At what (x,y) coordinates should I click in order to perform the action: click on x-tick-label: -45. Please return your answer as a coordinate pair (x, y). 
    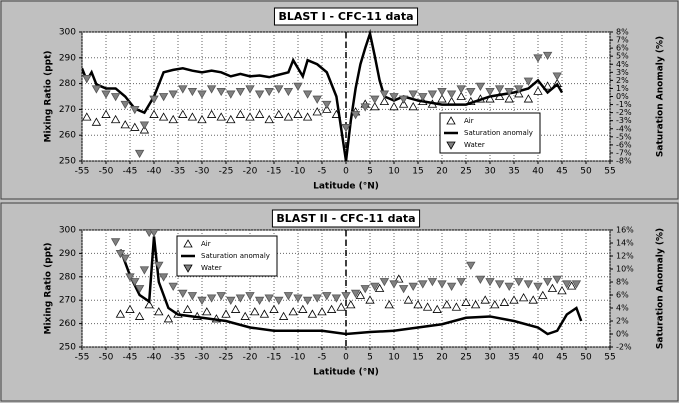
    Looking at the image, I should click on (130, 172).